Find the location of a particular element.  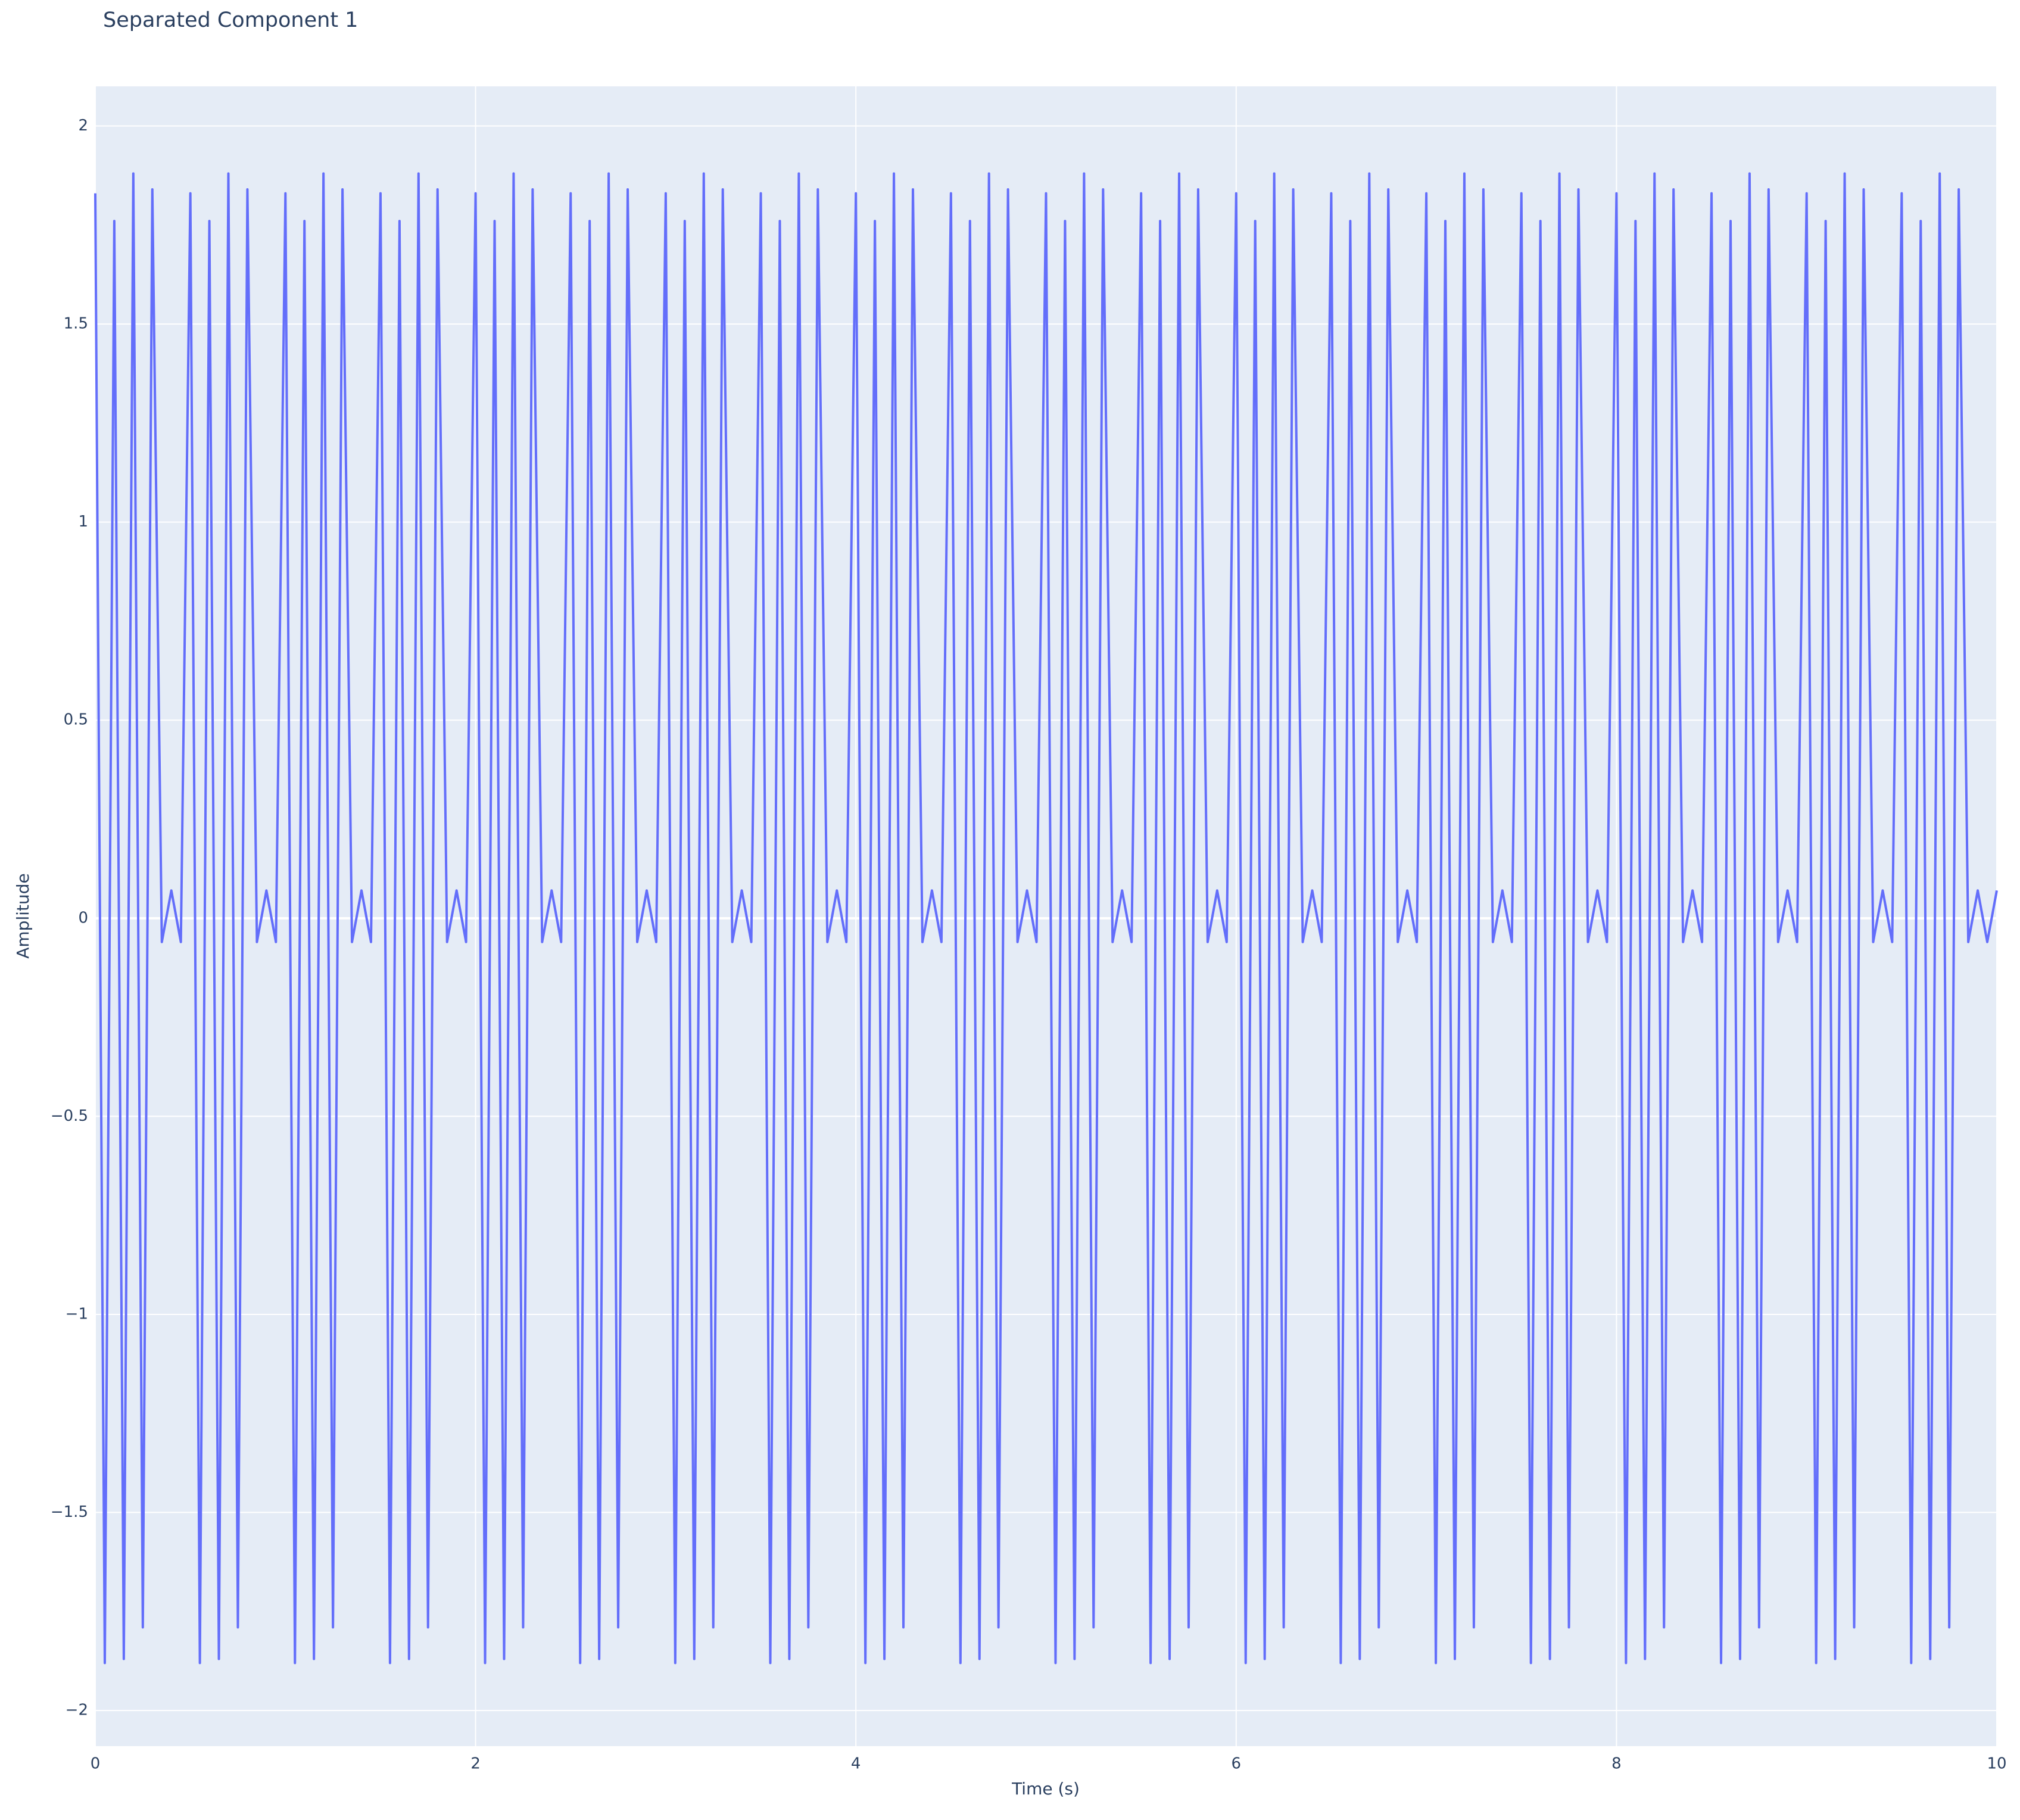

chart-title: Separated Component 1 is located at coordinates (231, 20).